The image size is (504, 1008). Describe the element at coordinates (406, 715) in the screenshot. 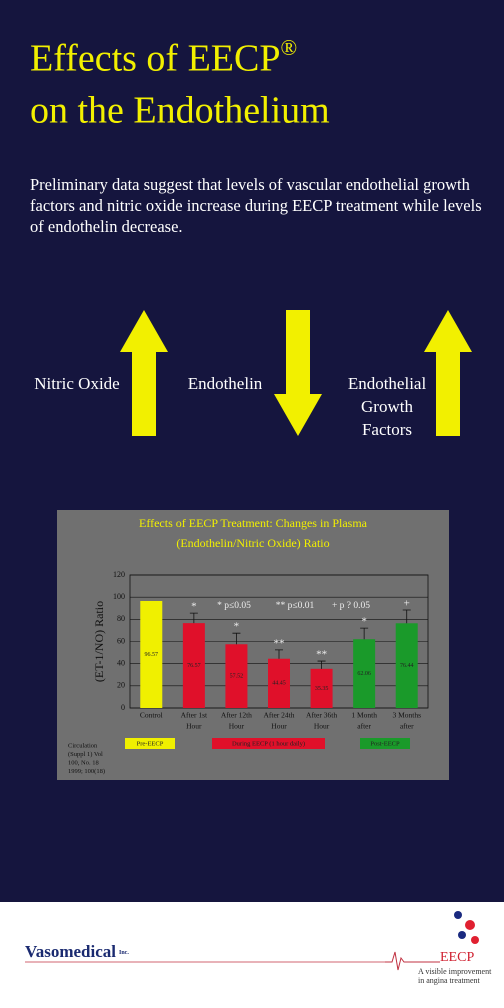

I see `x-tick-label: 3 Months` at that location.